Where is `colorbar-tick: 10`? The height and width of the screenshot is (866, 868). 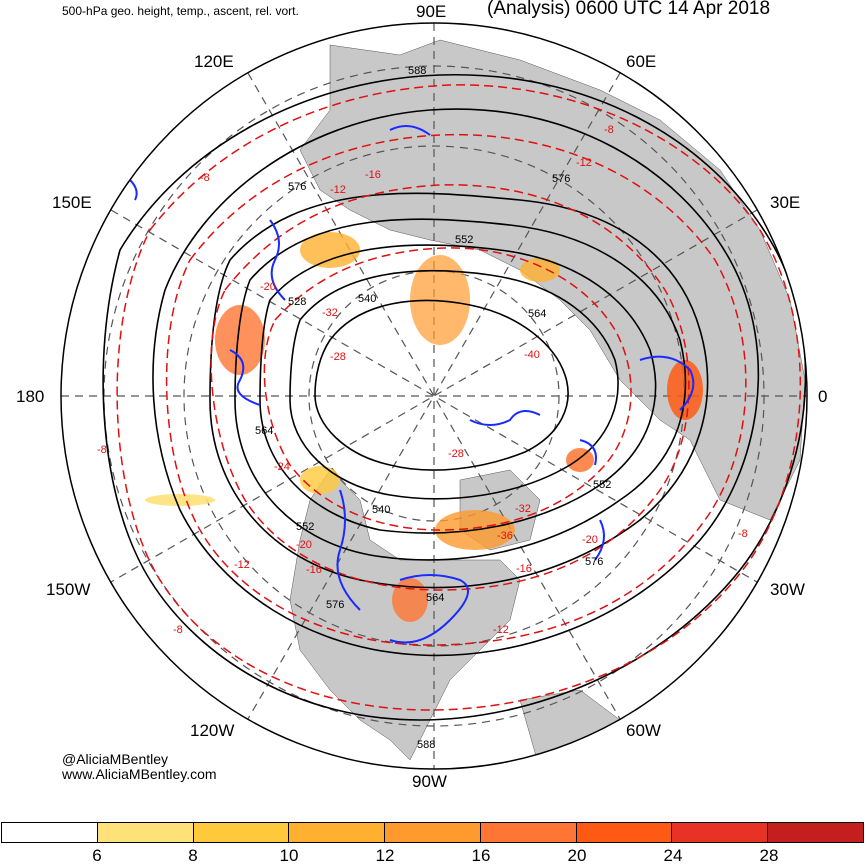
colorbar-tick: 10 is located at coordinates (289, 855).